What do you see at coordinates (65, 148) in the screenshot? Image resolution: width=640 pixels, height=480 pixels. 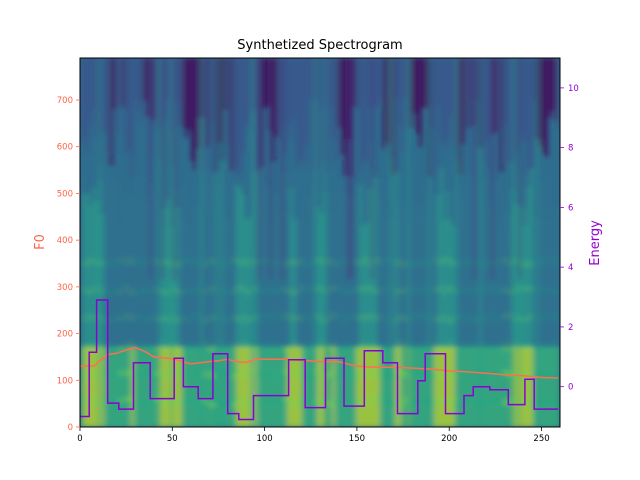 I see `f0-tick-label: 600` at bounding box center [65, 148].